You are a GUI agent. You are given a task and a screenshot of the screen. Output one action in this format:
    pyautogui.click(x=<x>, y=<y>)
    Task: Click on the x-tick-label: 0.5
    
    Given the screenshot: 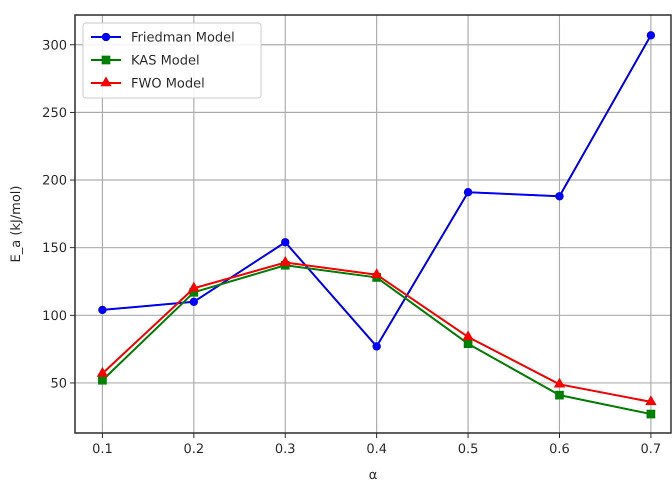 What is the action you would take?
    pyautogui.click(x=468, y=449)
    